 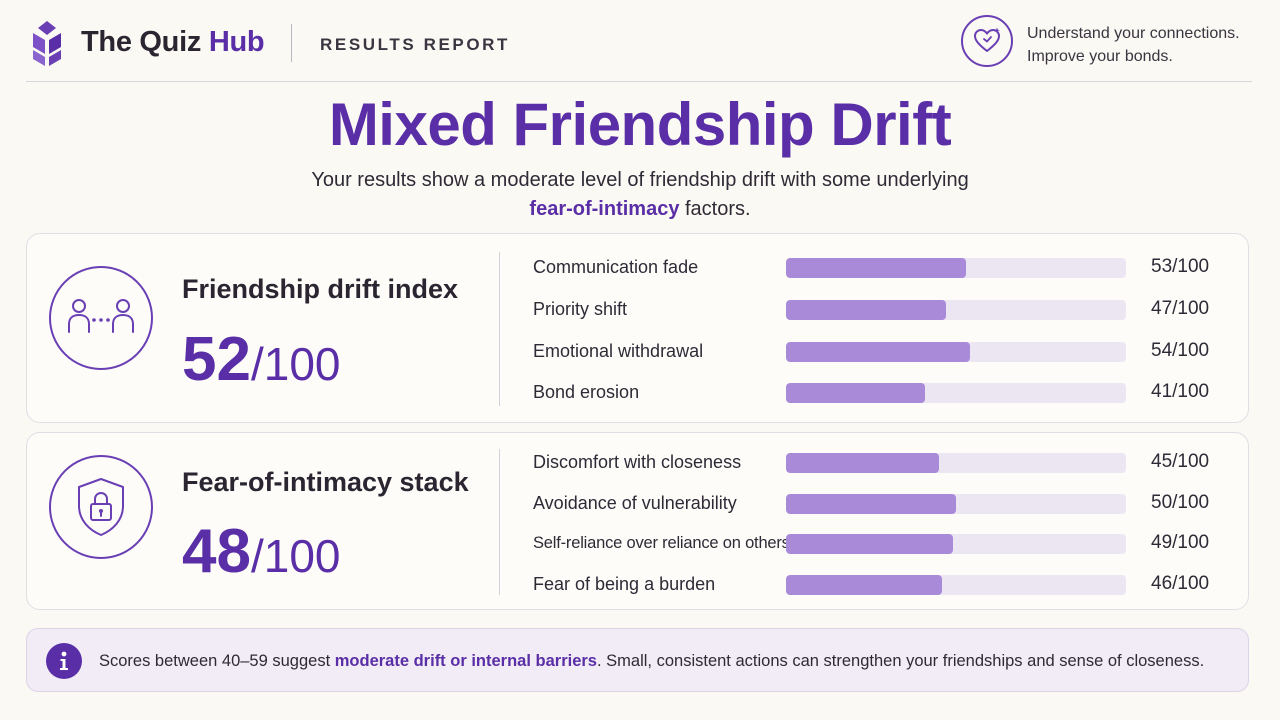 What do you see at coordinates (1180, 583) in the screenshot?
I see `factor-score: 46/100` at bounding box center [1180, 583].